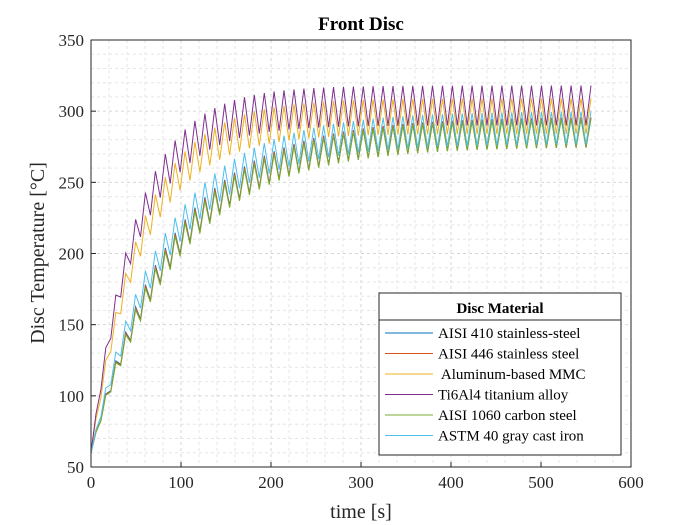 This screenshot has width=700, height=525. I want to click on y-tick-label: 250, so click(72, 182).